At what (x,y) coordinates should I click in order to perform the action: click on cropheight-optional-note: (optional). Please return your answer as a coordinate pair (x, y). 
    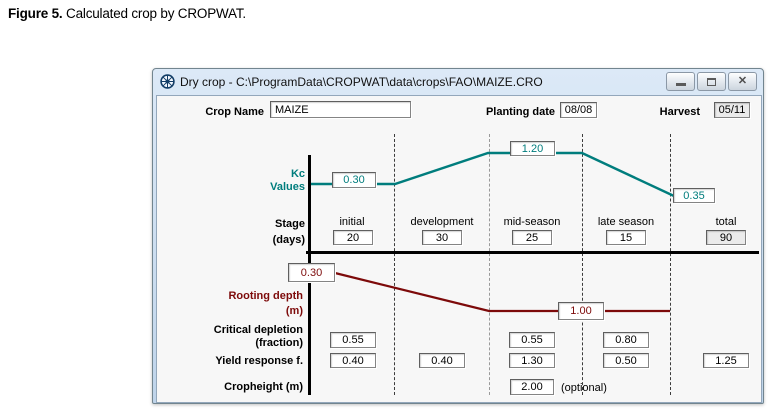
    Looking at the image, I should click on (584, 388).